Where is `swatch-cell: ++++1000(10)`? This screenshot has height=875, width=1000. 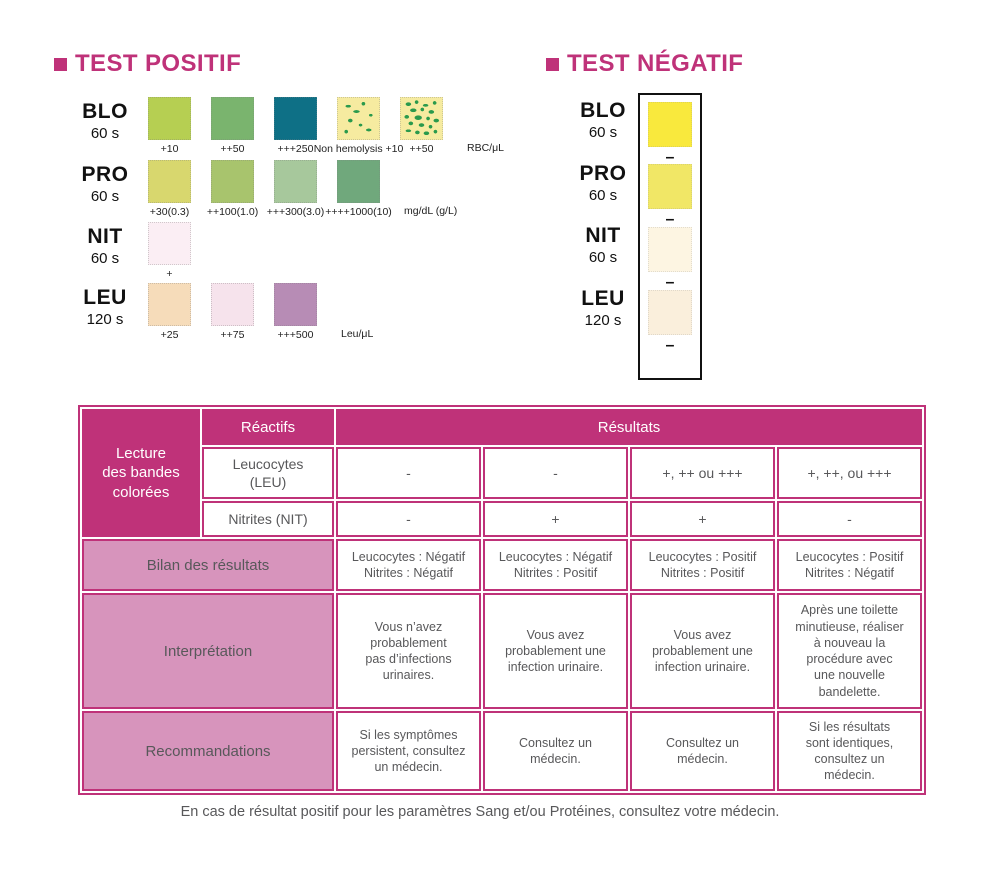
swatch-cell: ++++1000(10) is located at coordinates (358, 189).